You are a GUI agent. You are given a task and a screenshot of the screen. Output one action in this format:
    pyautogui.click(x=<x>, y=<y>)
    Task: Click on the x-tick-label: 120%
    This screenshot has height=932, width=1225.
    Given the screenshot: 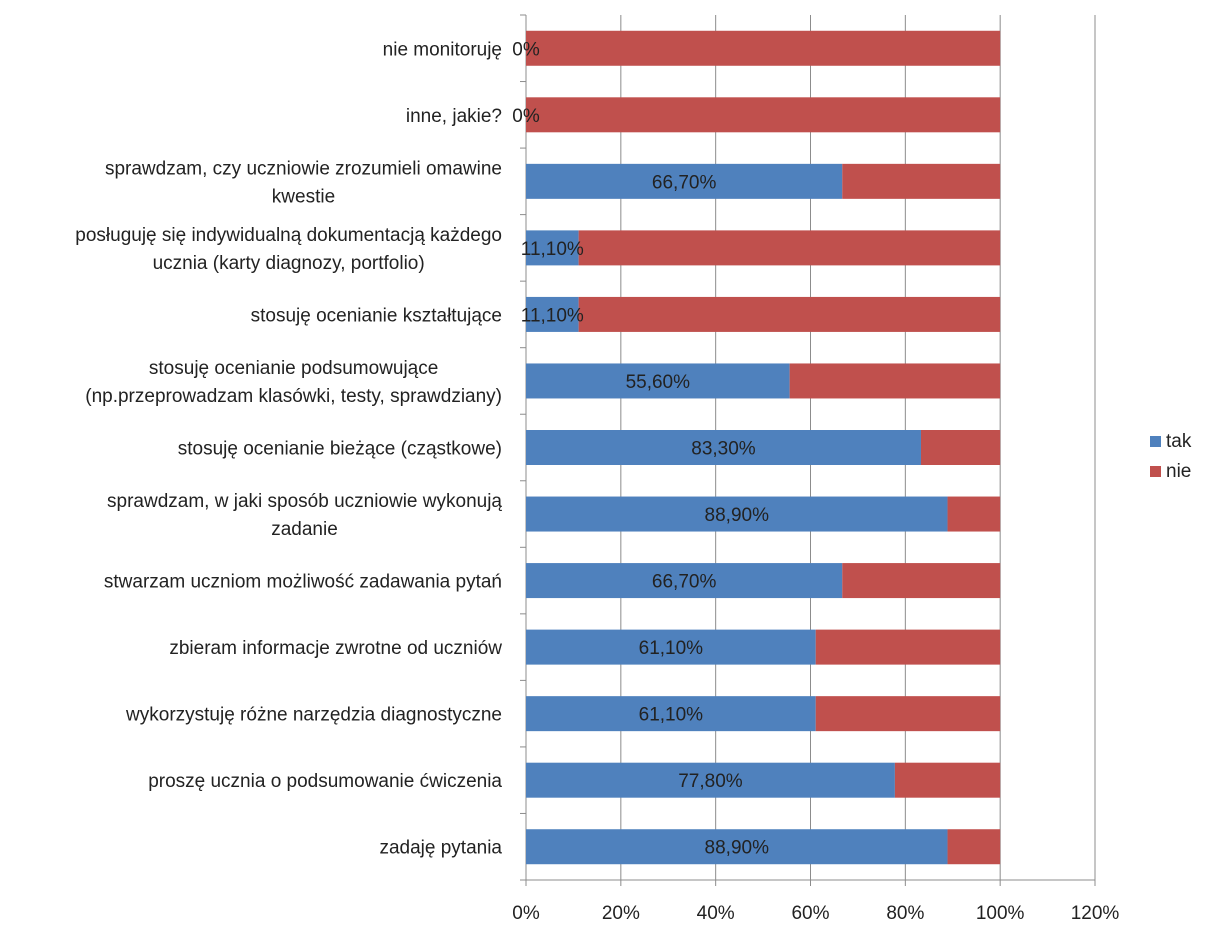 What is the action you would take?
    pyautogui.click(x=1095, y=913)
    